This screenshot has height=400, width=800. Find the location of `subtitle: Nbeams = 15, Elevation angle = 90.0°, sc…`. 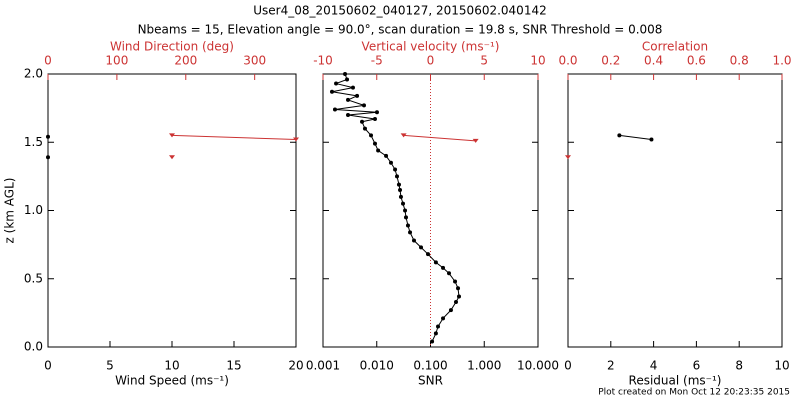

subtitle: Nbeams = 15, Elevation angle = 90.0°, sc… is located at coordinates (400, 30).